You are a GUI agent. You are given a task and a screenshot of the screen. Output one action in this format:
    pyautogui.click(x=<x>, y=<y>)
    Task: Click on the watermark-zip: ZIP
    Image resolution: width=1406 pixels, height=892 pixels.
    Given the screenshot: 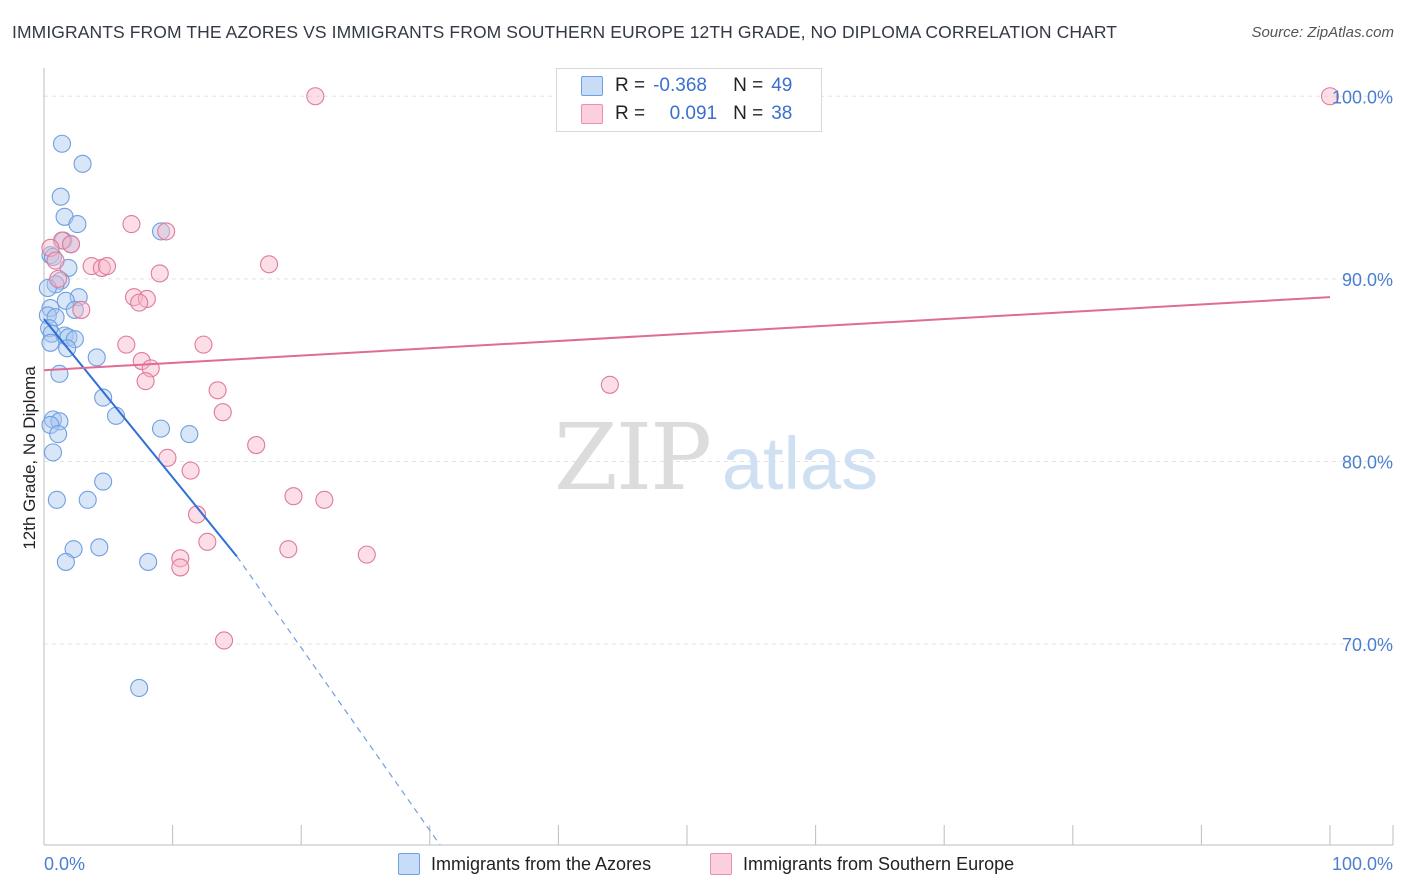 What is the action you would take?
    pyautogui.click(x=632, y=457)
    